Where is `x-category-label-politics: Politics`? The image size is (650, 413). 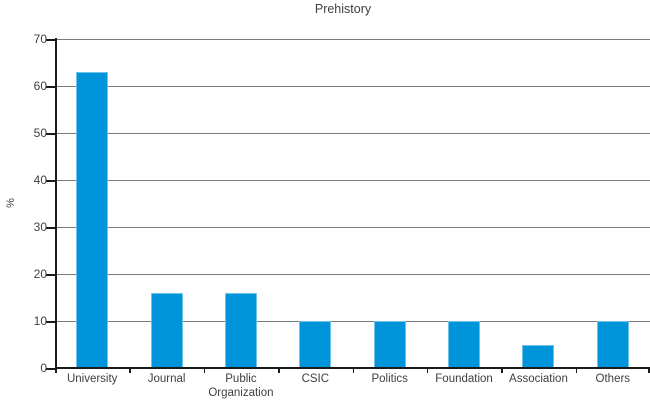
x-category-label-politics: Politics is located at coordinates (389, 379).